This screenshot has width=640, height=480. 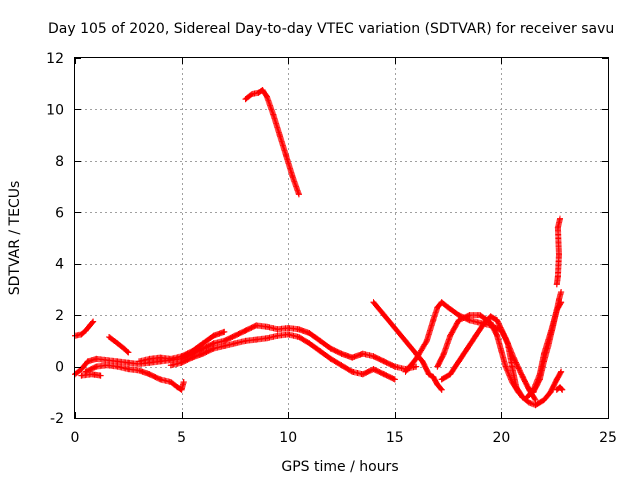 What do you see at coordinates (288, 438) in the screenshot?
I see `x-tick-label: 10` at bounding box center [288, 438].